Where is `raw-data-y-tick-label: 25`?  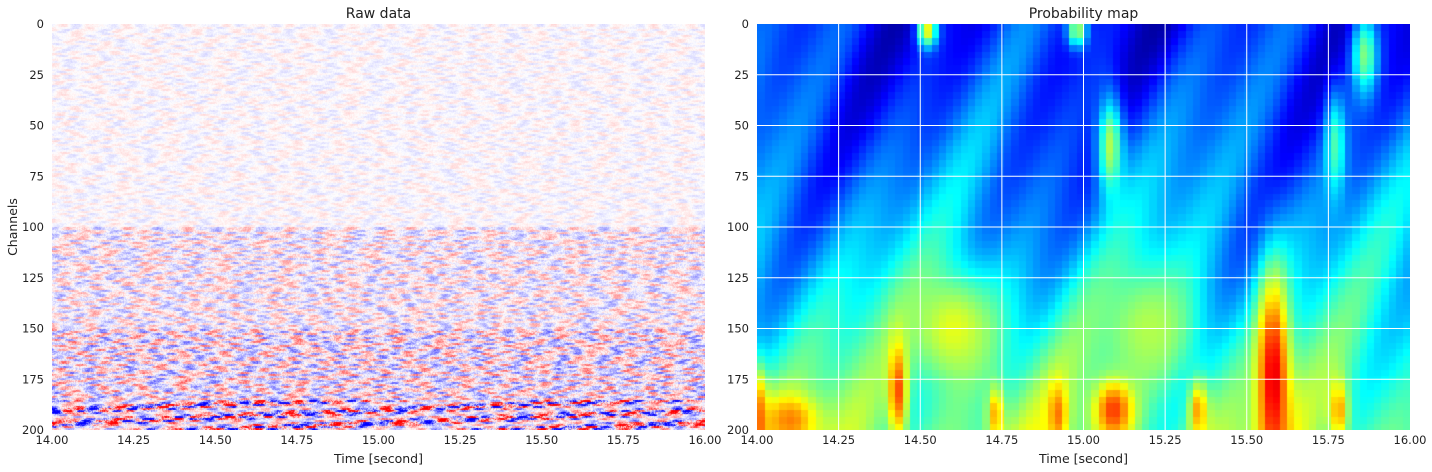 raw-data-y-tick-label: 25 is located at coordinates (36, 75).